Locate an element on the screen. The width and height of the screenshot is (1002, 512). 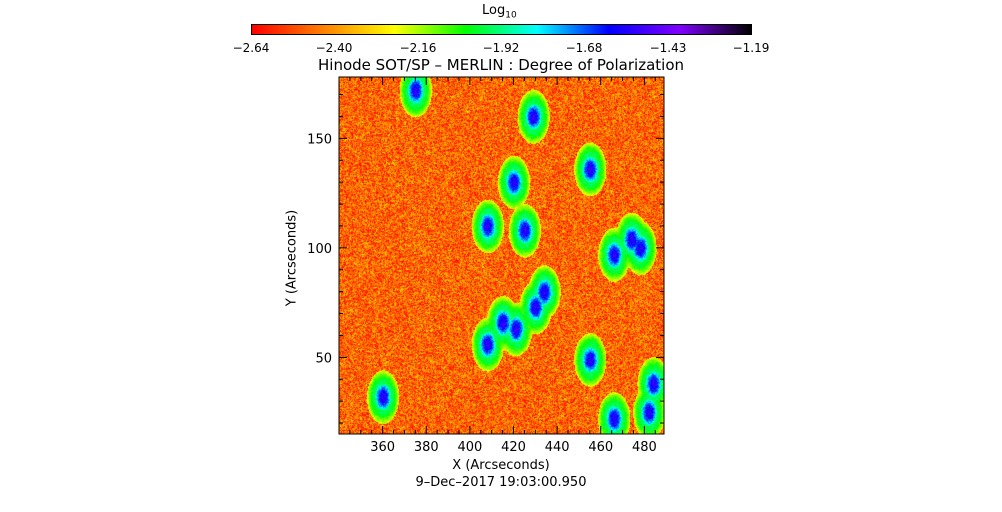
colorbar is located at coordinates (501, 29).